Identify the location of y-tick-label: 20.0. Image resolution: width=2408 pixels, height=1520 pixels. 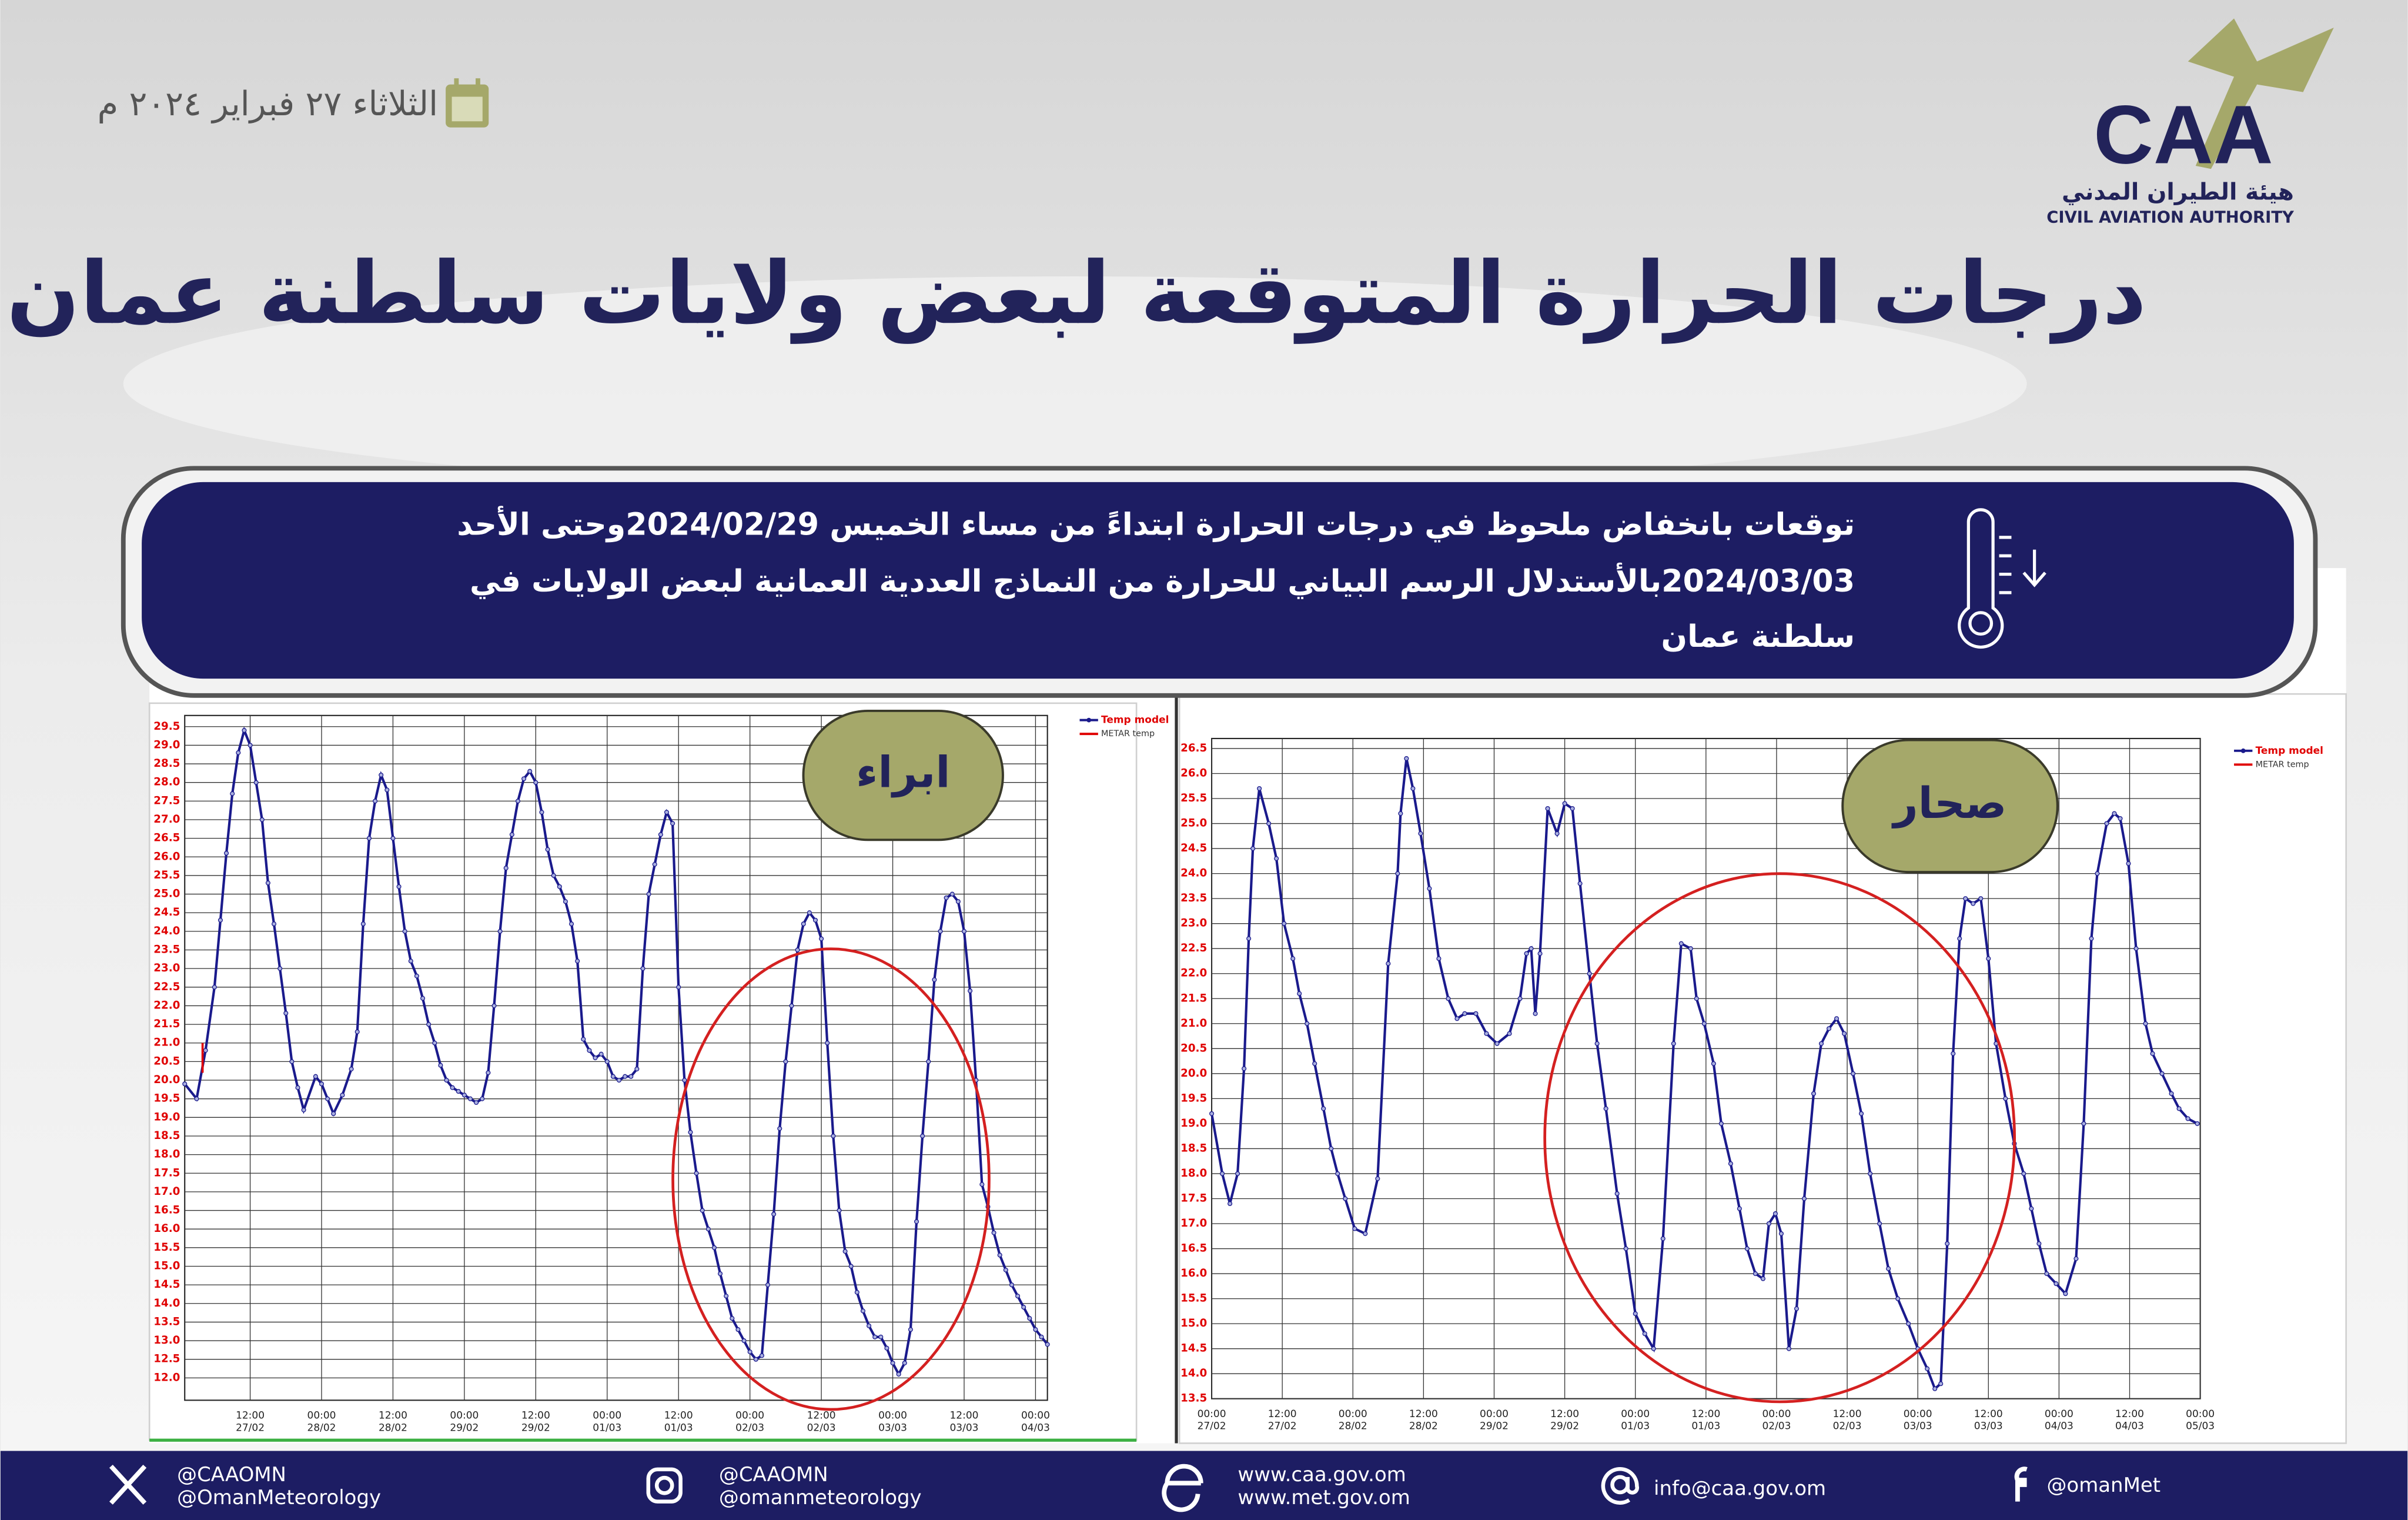
(166, 1080).